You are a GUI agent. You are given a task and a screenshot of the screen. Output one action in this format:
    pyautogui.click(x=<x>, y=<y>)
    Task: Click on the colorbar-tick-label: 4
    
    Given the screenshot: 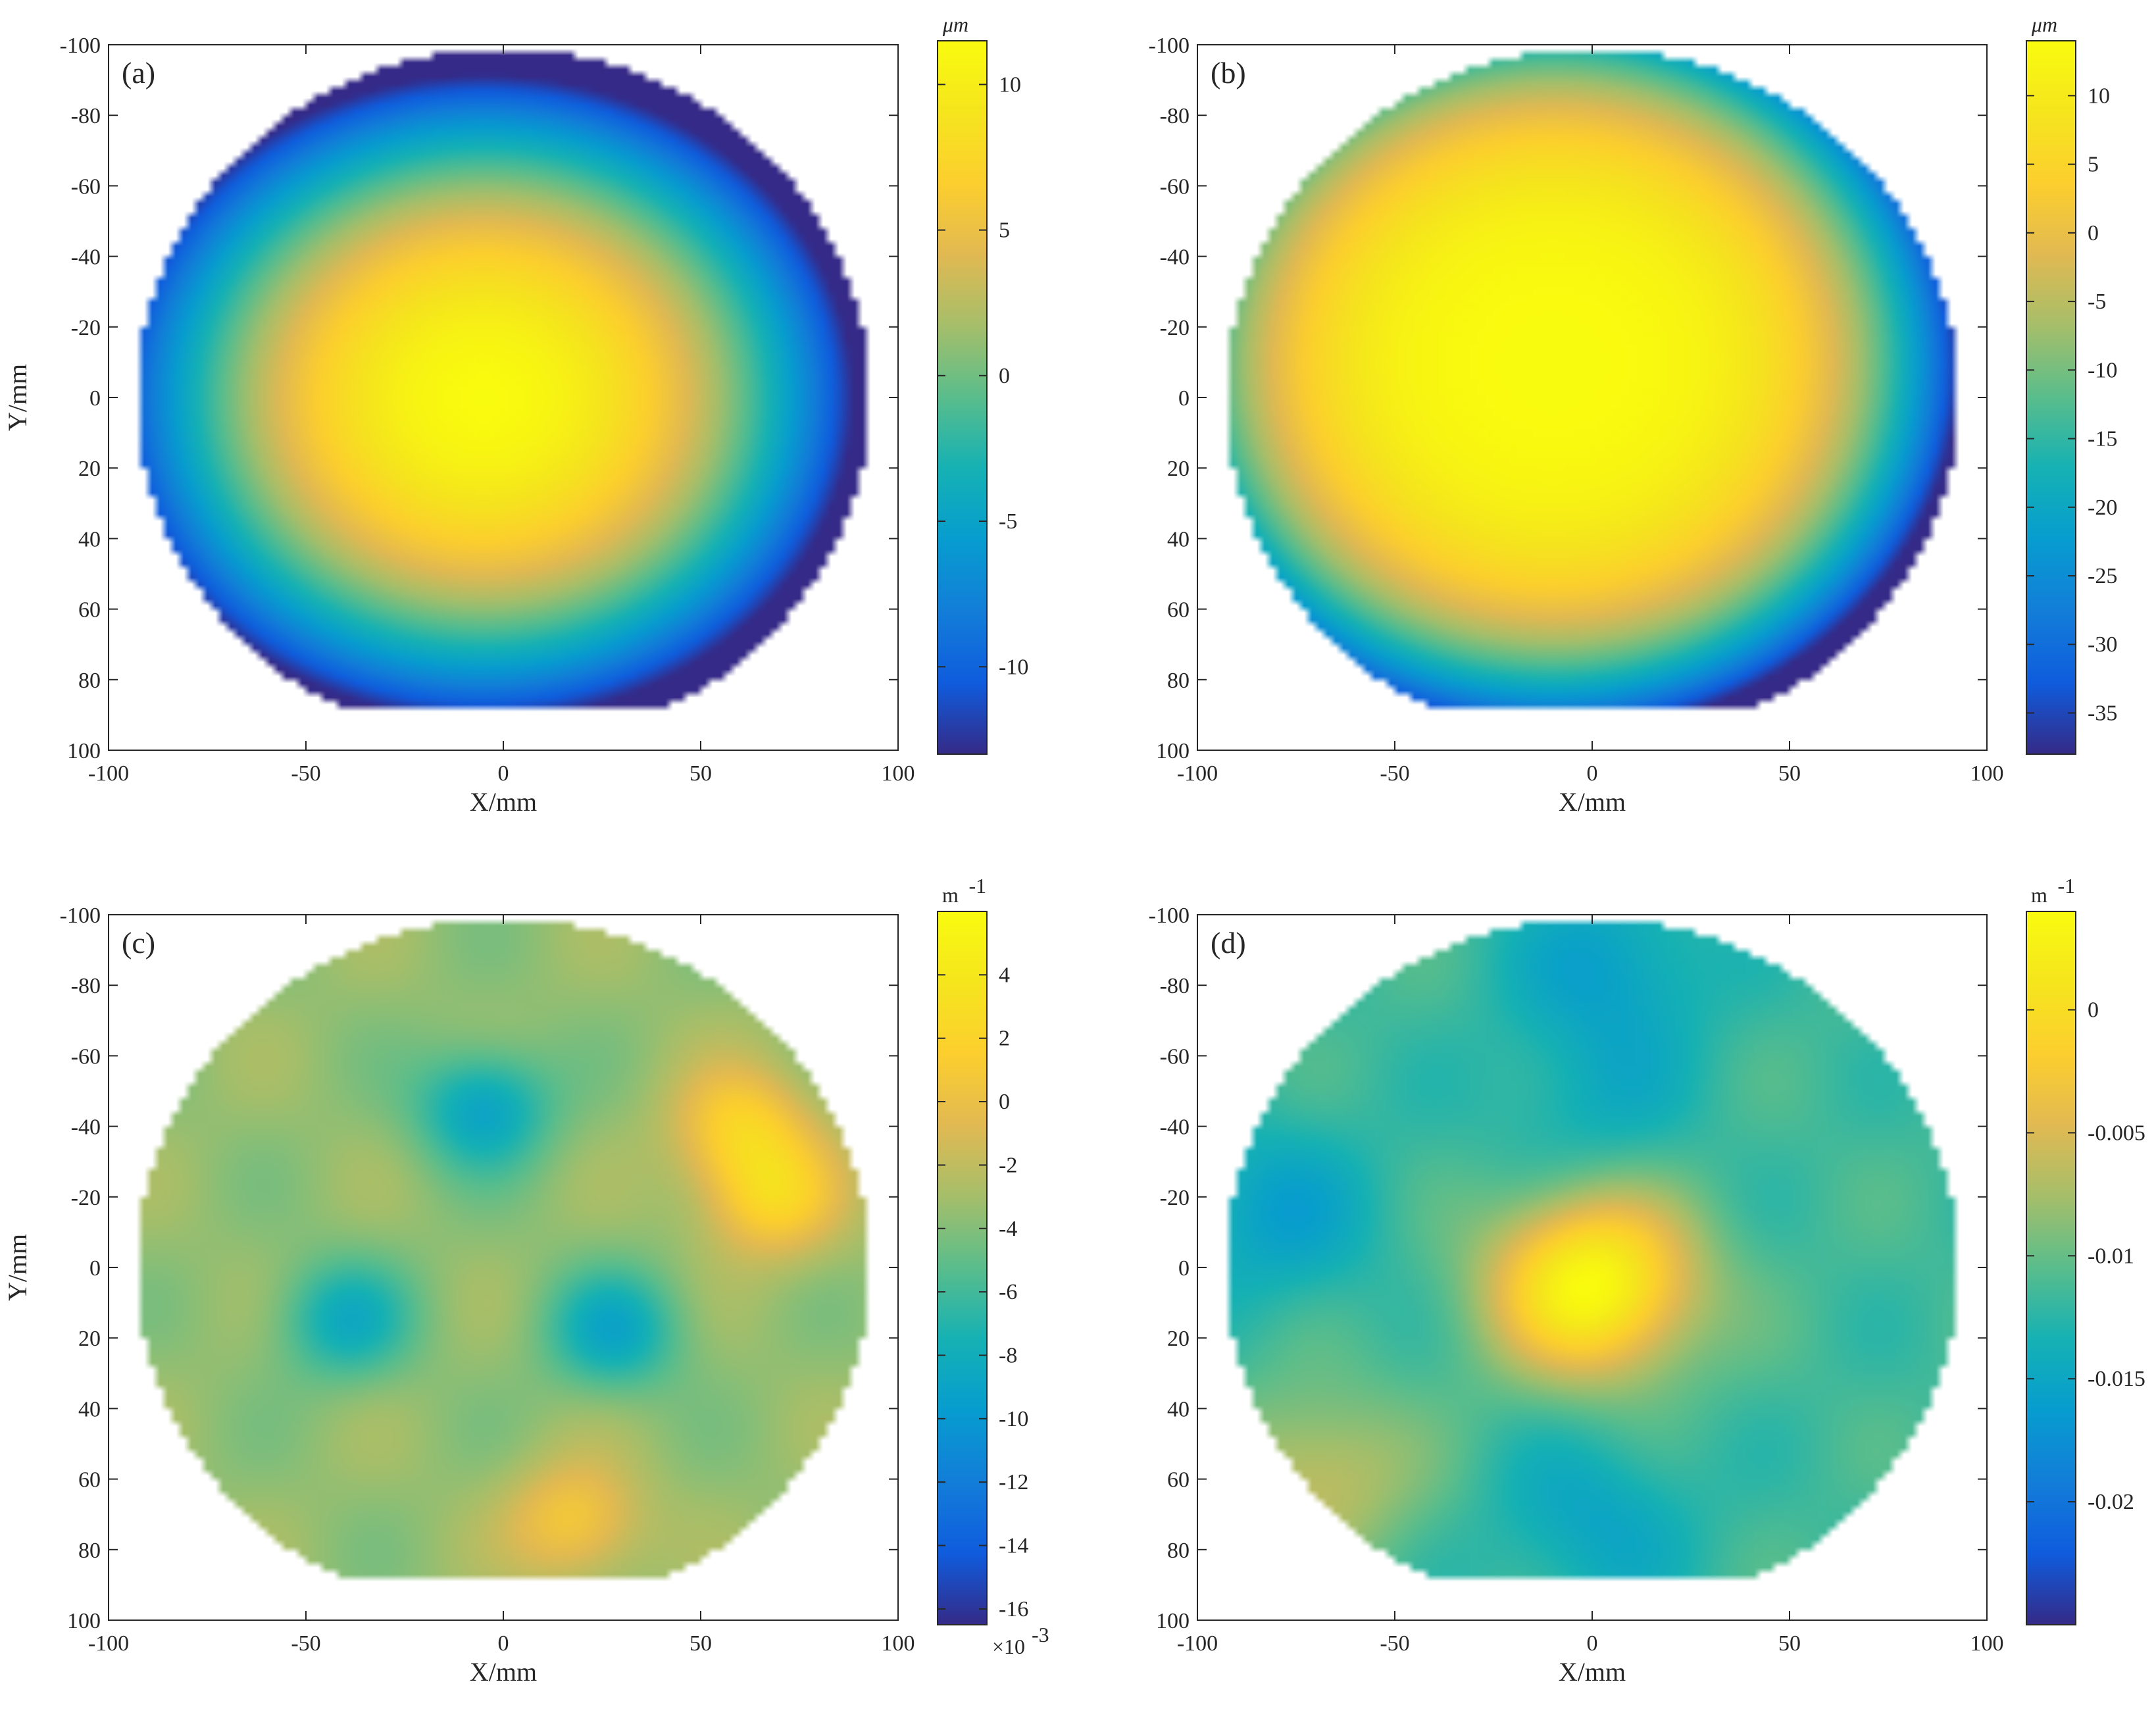 What is the action you would take?
    pyautogui.click(x=1005, y=975)
    